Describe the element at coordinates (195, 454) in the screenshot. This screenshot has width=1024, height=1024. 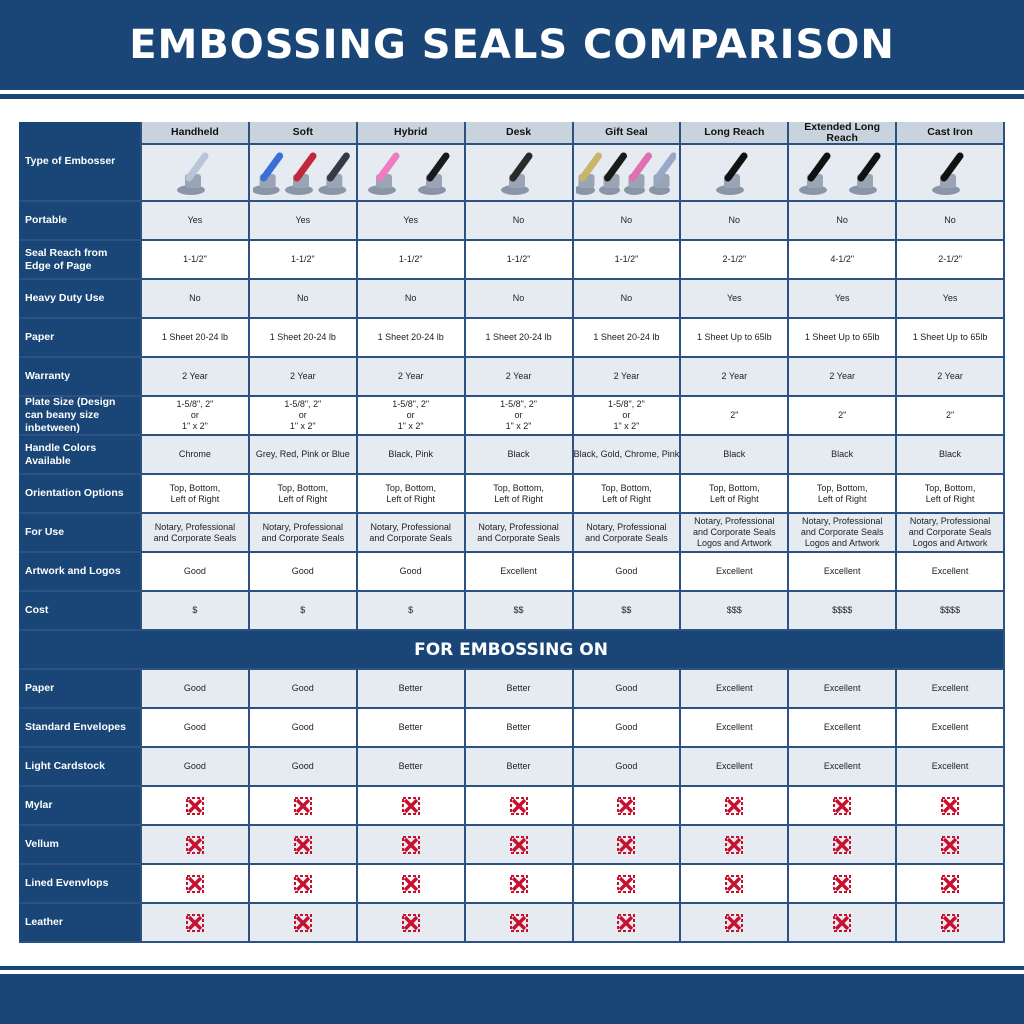
I see `cell-value: Chrome` at that location.